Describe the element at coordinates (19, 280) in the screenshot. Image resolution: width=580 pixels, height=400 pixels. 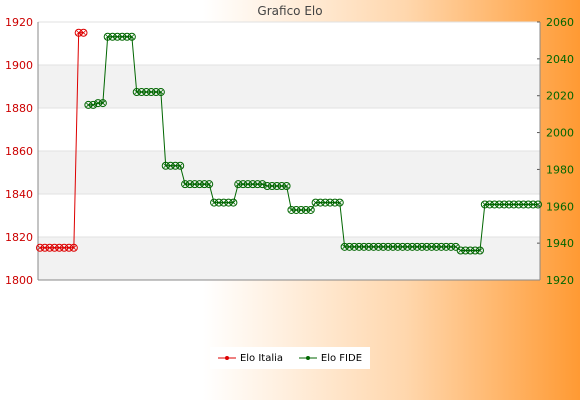
I see `y-left-tick-label: 1800` at that location.